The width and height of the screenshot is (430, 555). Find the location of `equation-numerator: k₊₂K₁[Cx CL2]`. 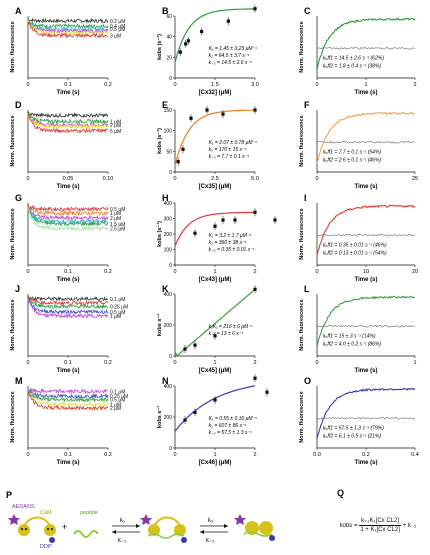

equation-numerator: k₊₂K₁[Cx CL2] is located at coordinates (380, 522).